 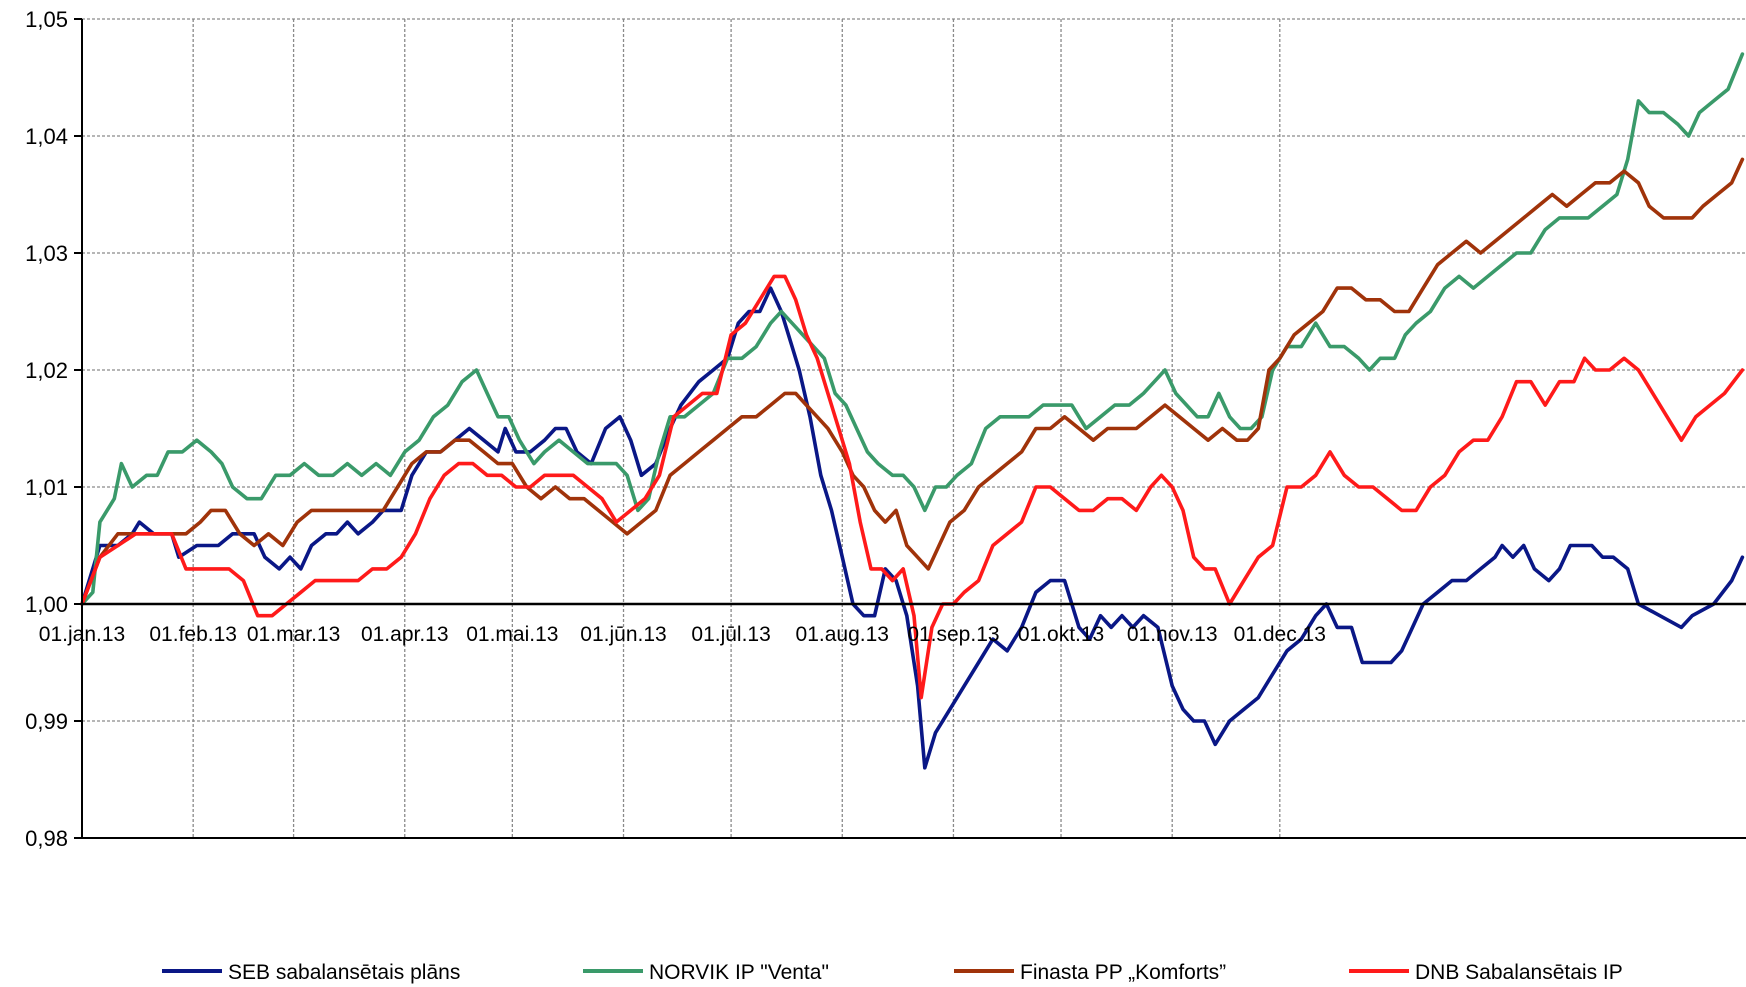 I want to click on x-tick-label: 01.jūl.13, so click(x=730, y=634).